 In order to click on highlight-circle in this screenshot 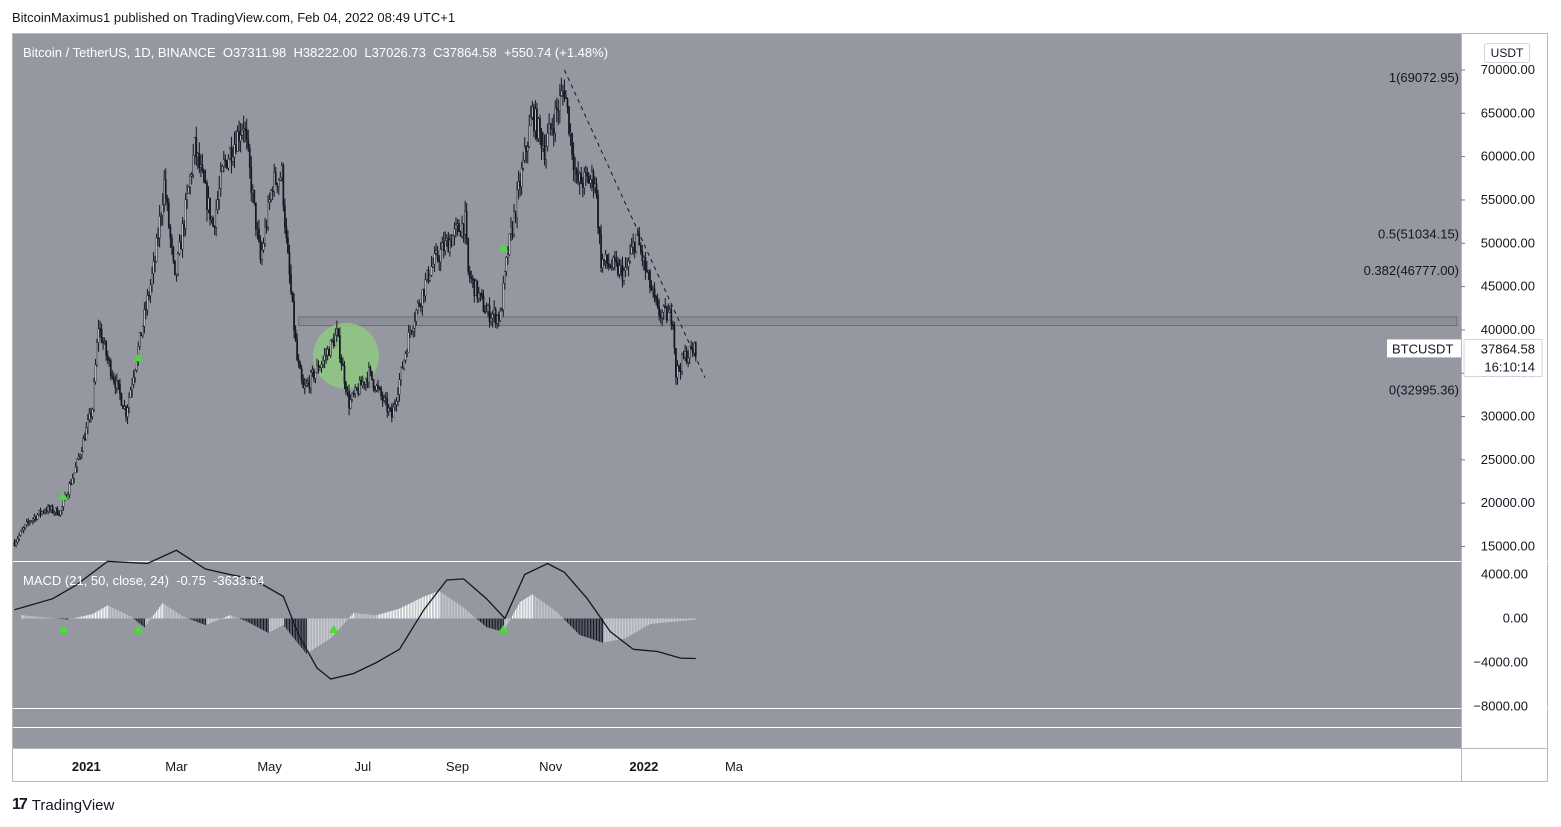, I will do `click(345, 355)`.